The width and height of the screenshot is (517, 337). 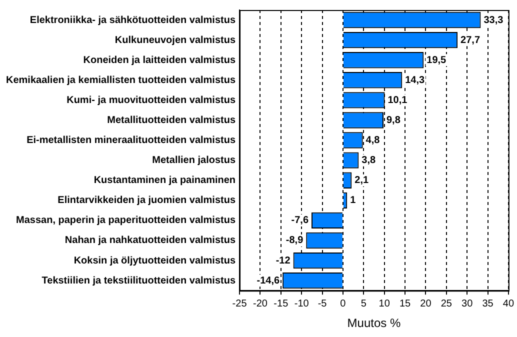 What do you see at coordinates (374, 323) in the screenshot?
I see `x-axis-title: Muutos %` at bounding box center [374, 323].